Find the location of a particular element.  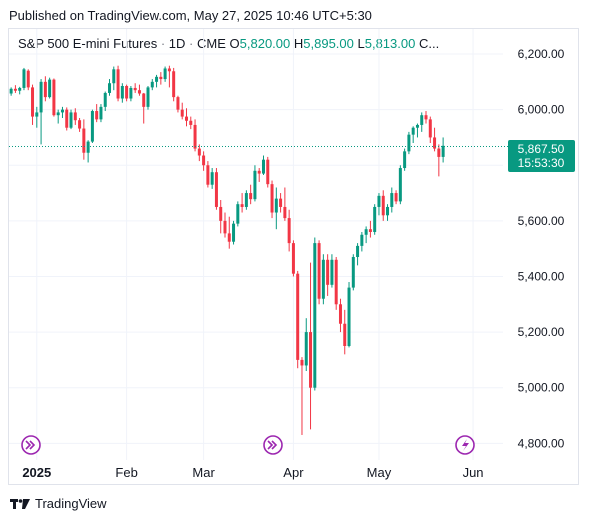

legend-open-value: 5,820.00 is located at coordinates (265, 43).